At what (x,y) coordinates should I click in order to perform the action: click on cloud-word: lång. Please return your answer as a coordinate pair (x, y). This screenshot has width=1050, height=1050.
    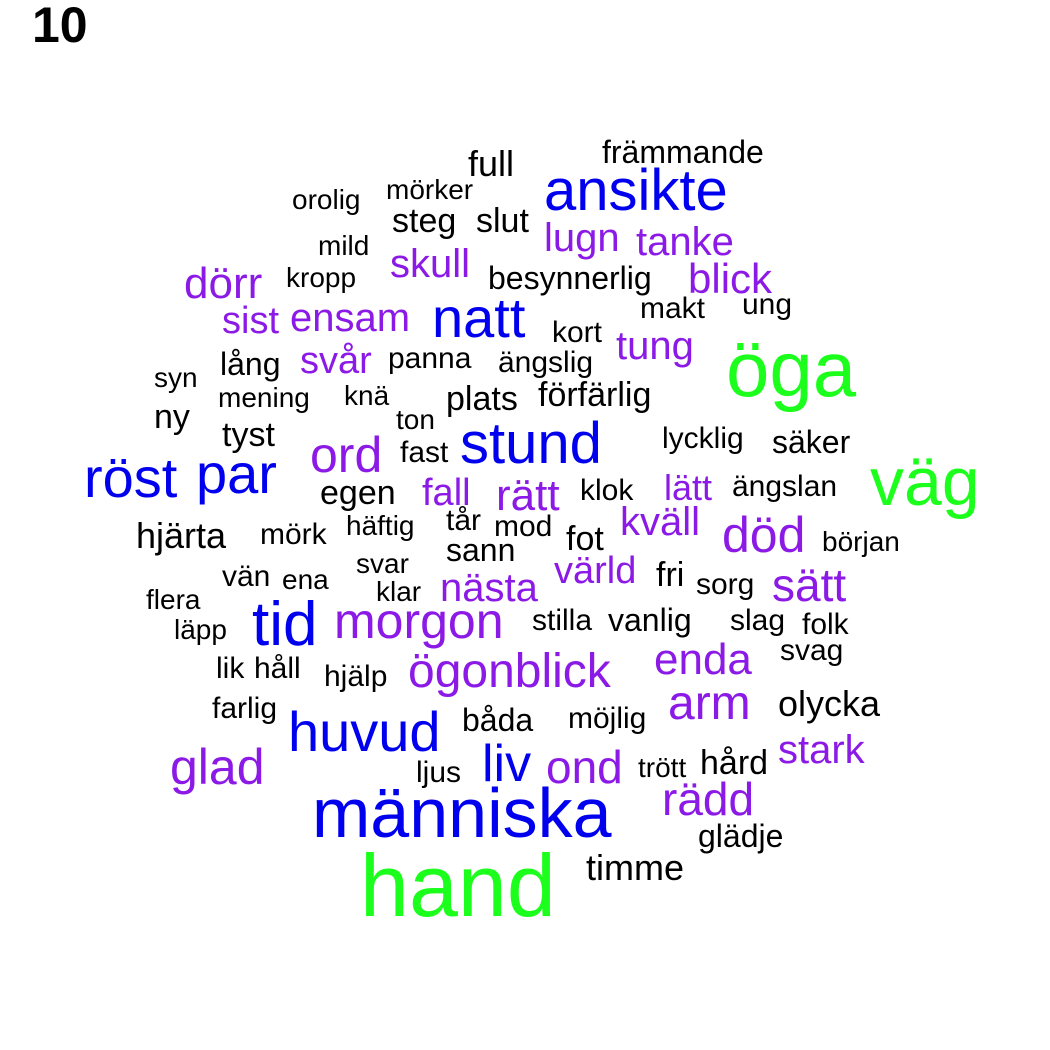
    Looking at the image, I should click on (250, 364).